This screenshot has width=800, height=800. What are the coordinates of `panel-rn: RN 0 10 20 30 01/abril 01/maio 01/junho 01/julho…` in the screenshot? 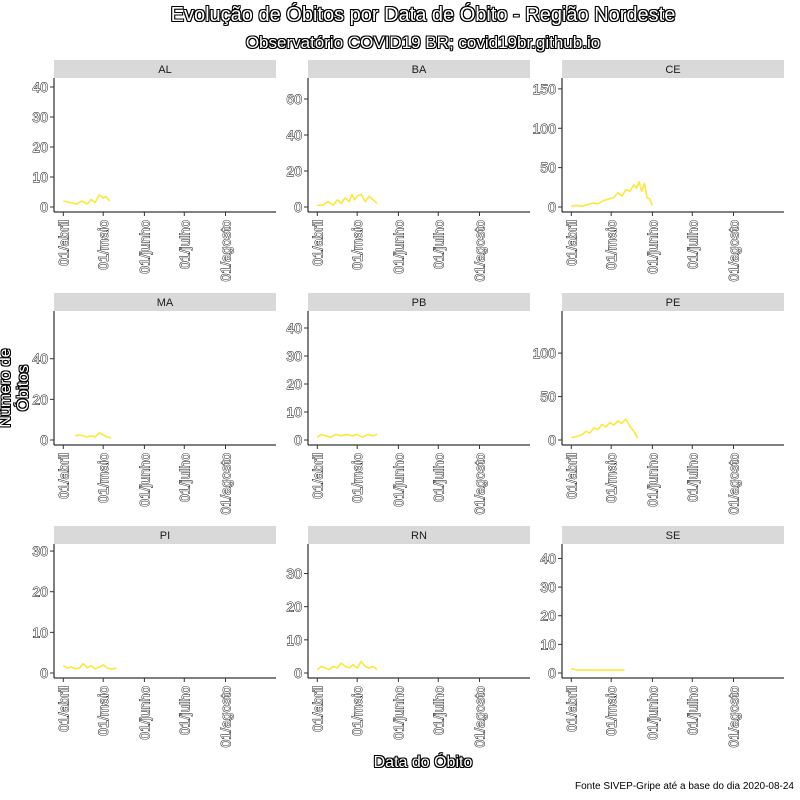 It's located at (408, 637).